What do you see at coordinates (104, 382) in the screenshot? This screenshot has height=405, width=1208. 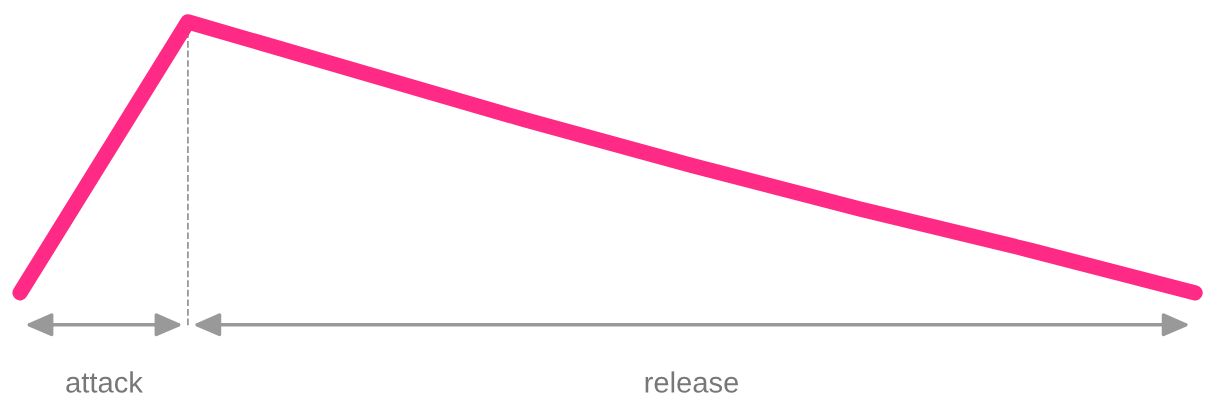 I see `text: attack` at bounding box center [104, 382].